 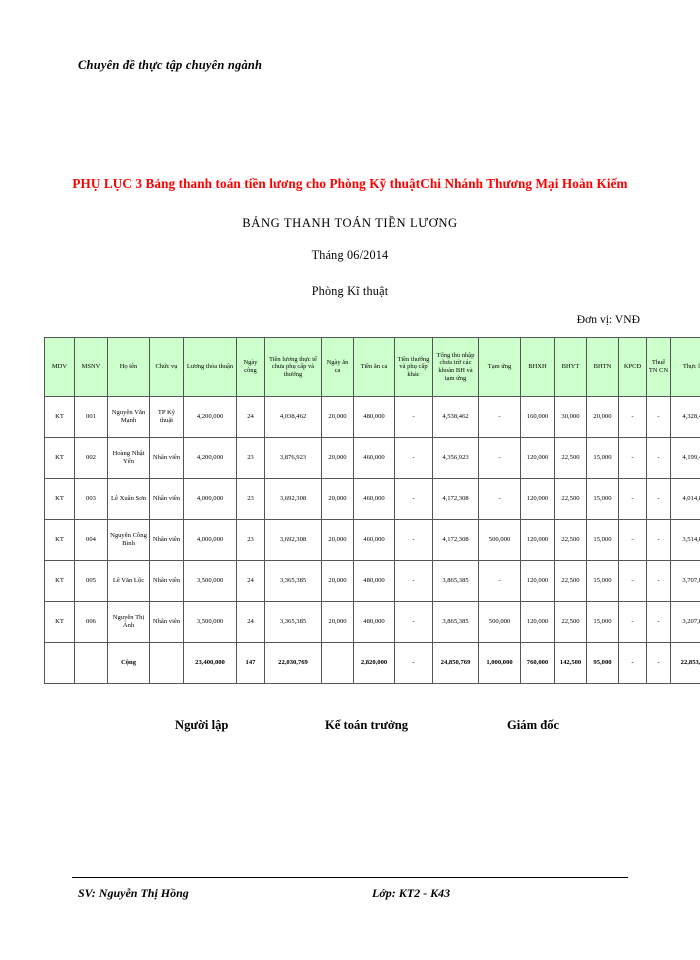 I want to click on cell-tien-an-ca: 460,000, so click(x=374, y=540).